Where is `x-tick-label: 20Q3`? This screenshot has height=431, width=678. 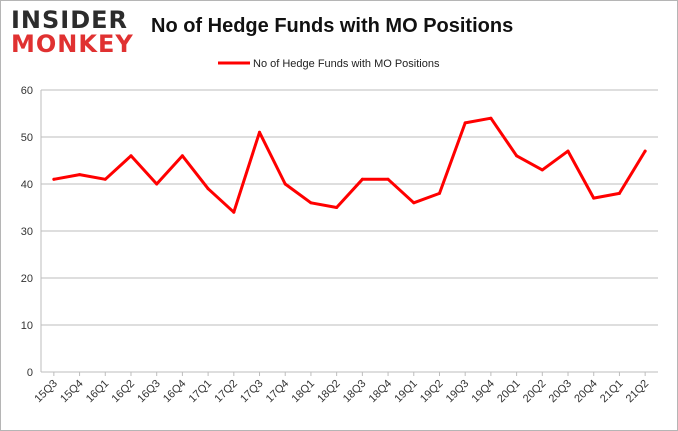 x-tick-label: 20Q3 is located at coordinates (561, 392).